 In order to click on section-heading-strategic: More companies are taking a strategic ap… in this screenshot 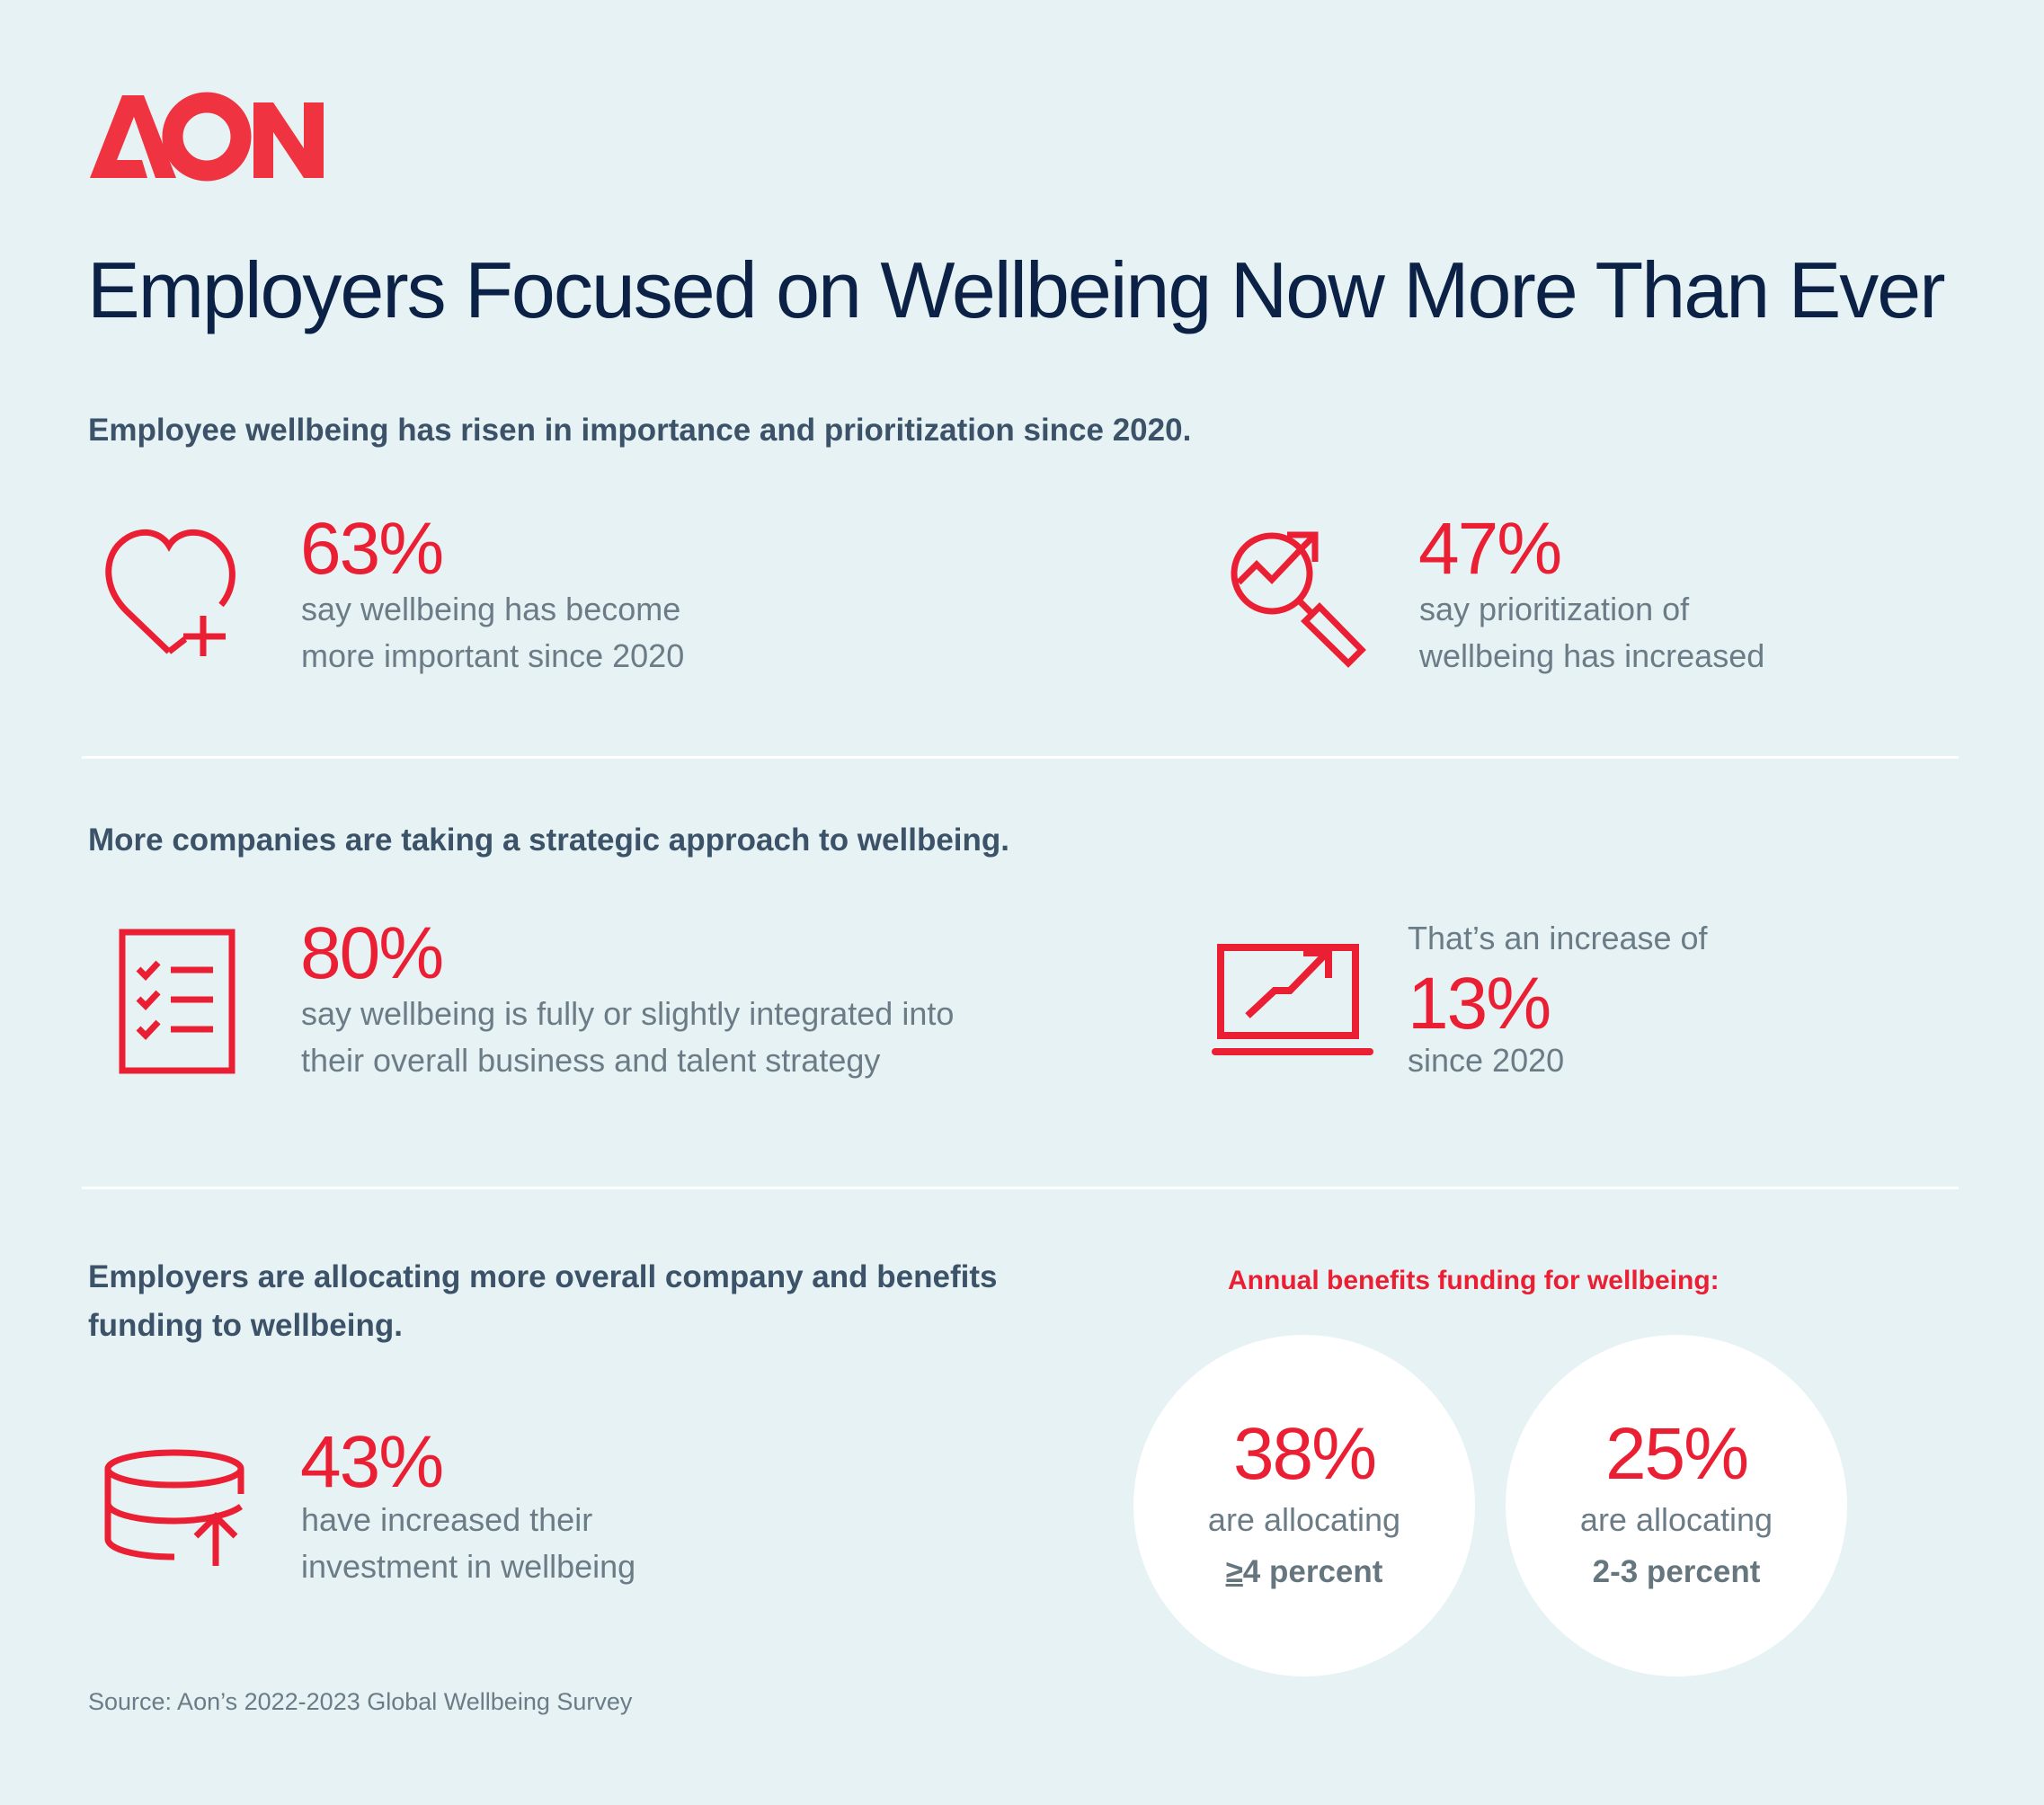, I will do `click(548, 840)`.